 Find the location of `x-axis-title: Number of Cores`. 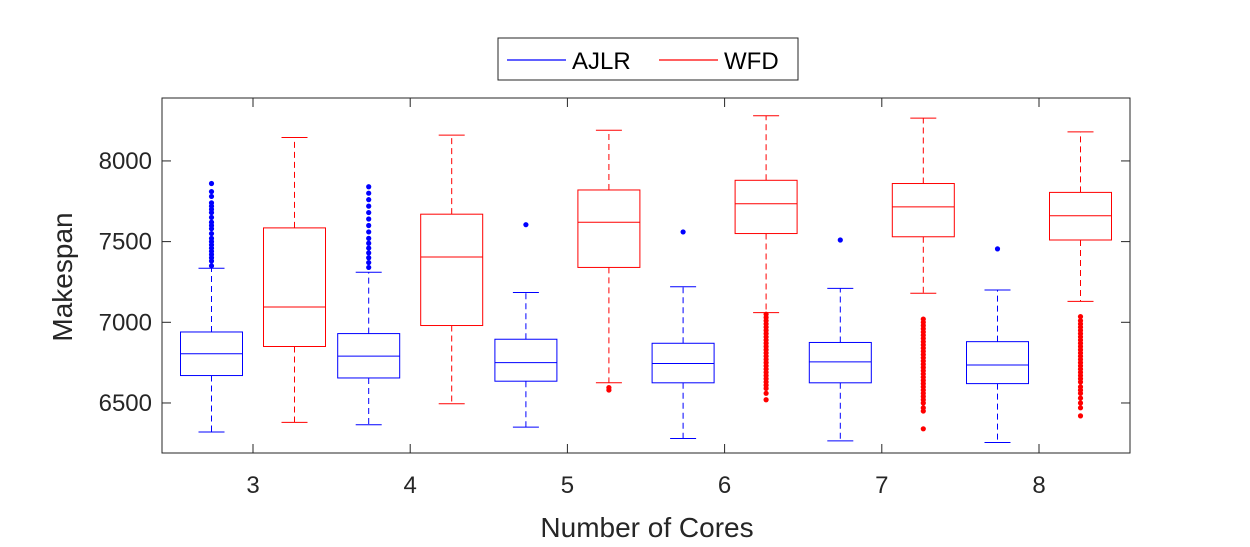

x-axis-title: Number of Cores is located at coordinates (646, 527).